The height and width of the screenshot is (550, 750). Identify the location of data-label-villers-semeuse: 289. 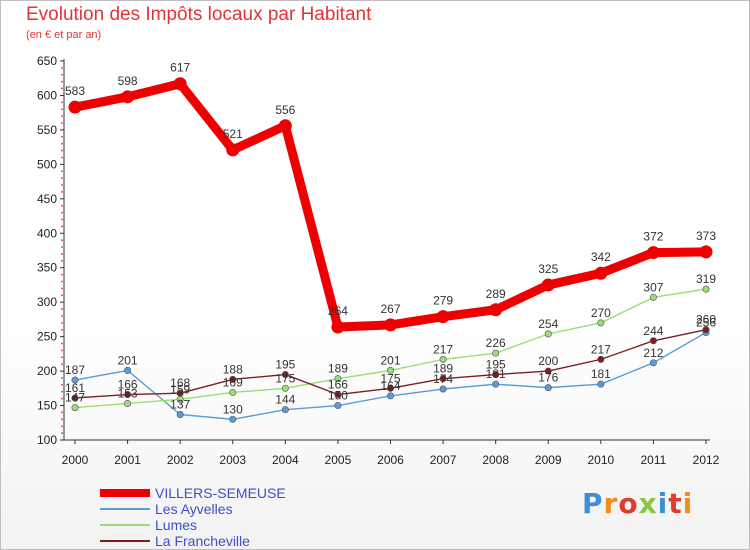
(496, 294).